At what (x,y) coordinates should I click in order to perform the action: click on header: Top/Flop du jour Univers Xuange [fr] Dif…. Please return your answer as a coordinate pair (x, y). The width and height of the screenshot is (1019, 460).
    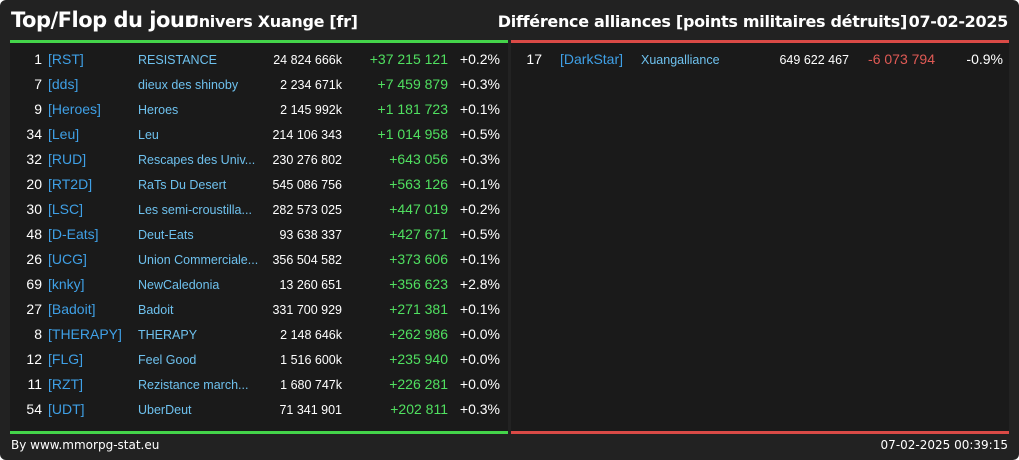
    Looking at the image, I should click on (509, 19).